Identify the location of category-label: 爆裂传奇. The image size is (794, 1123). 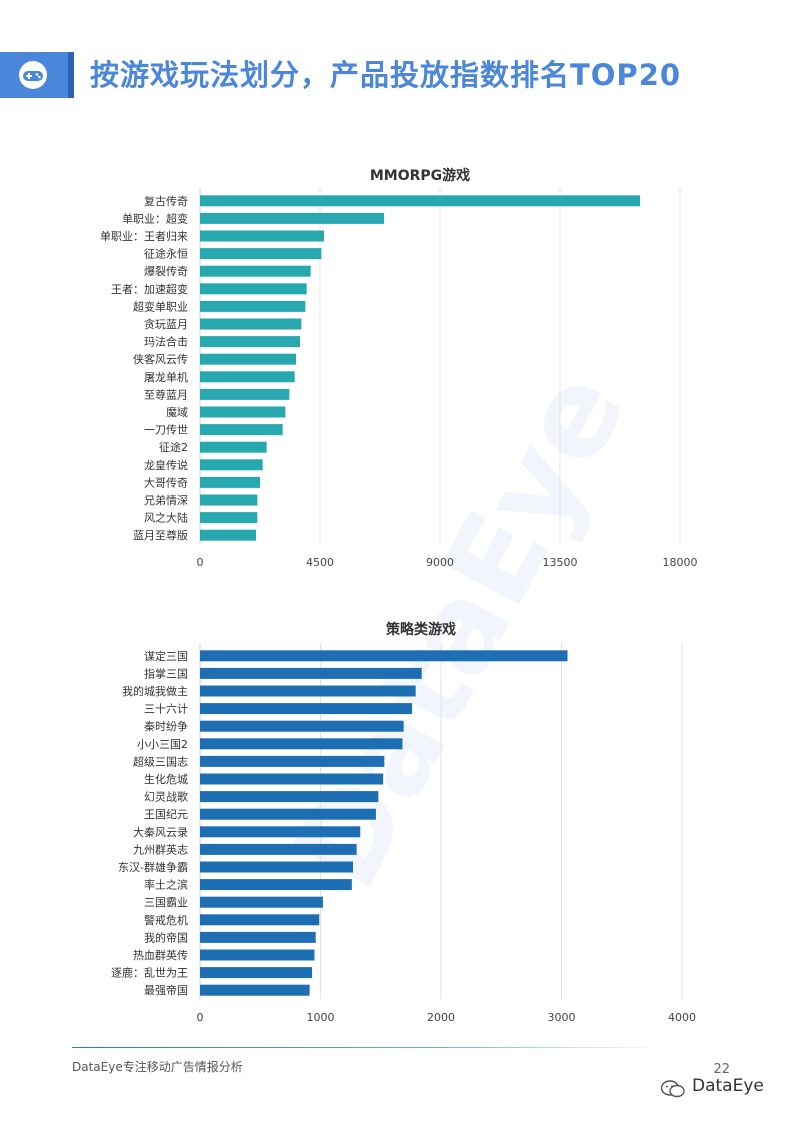
(166, 271).